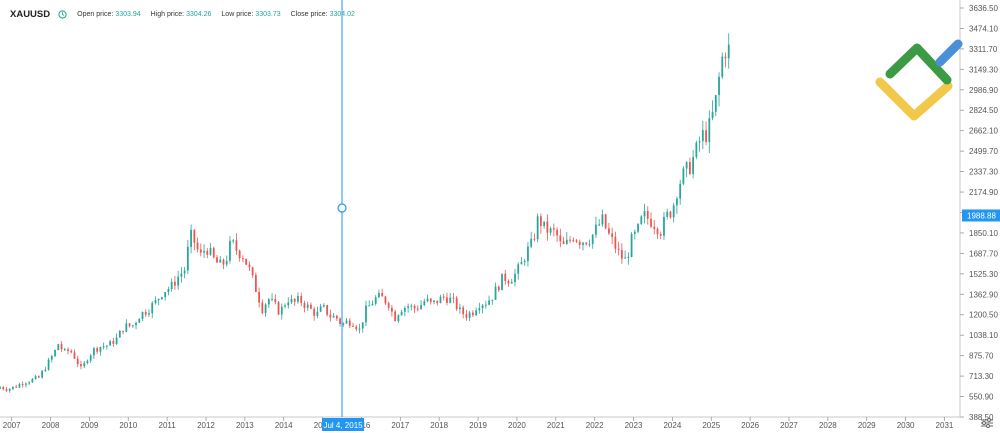  Describe the element at coordinates (983, 8) in the screenshot. I see `y-tick-label: 3636.50` at that location.